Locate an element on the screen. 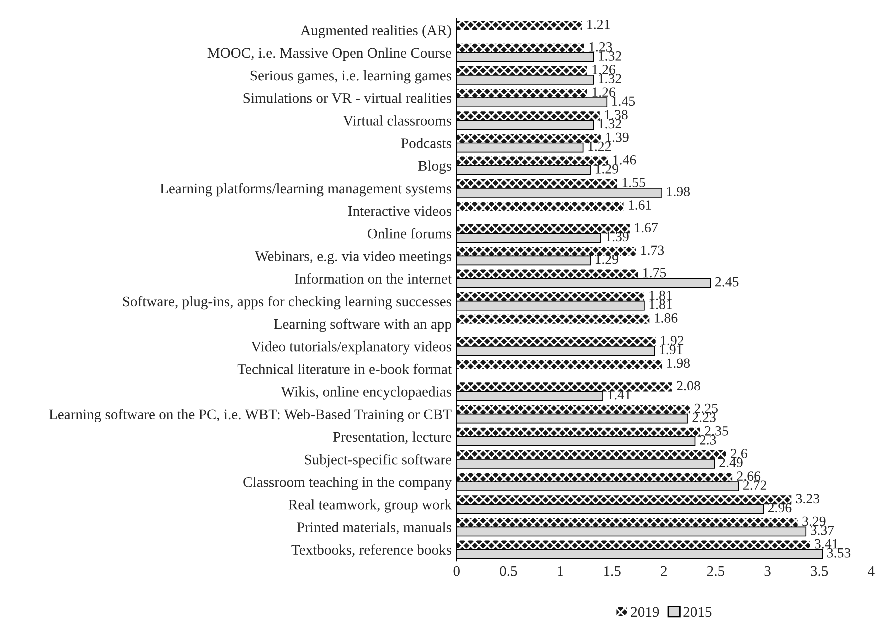 The height and width of the screenshot is (634, 882). y-tick-label: Wikis, online encyclopaedias is located at coordinates (366, 393).